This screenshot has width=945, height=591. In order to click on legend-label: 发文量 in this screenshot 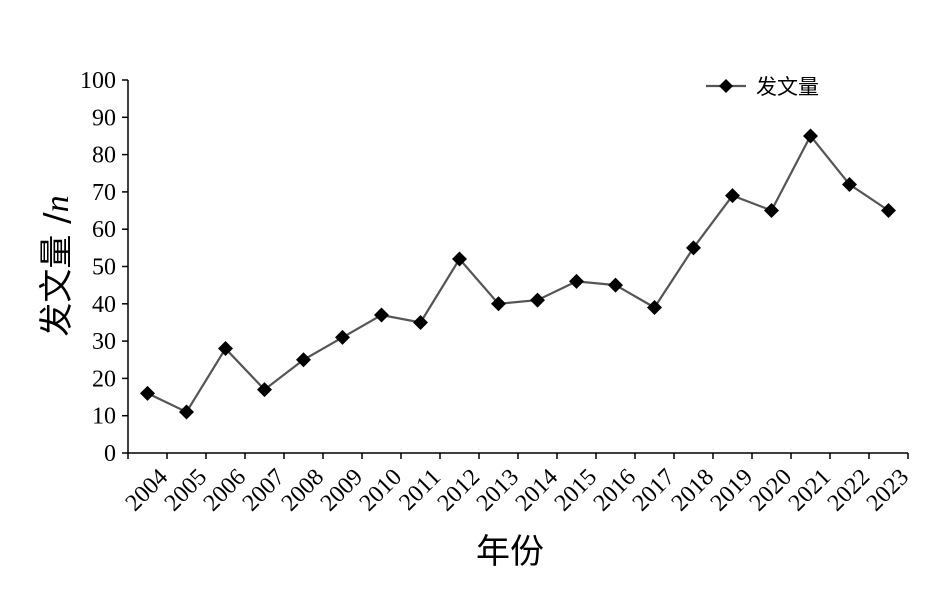, I will do `click(787, 87)`.